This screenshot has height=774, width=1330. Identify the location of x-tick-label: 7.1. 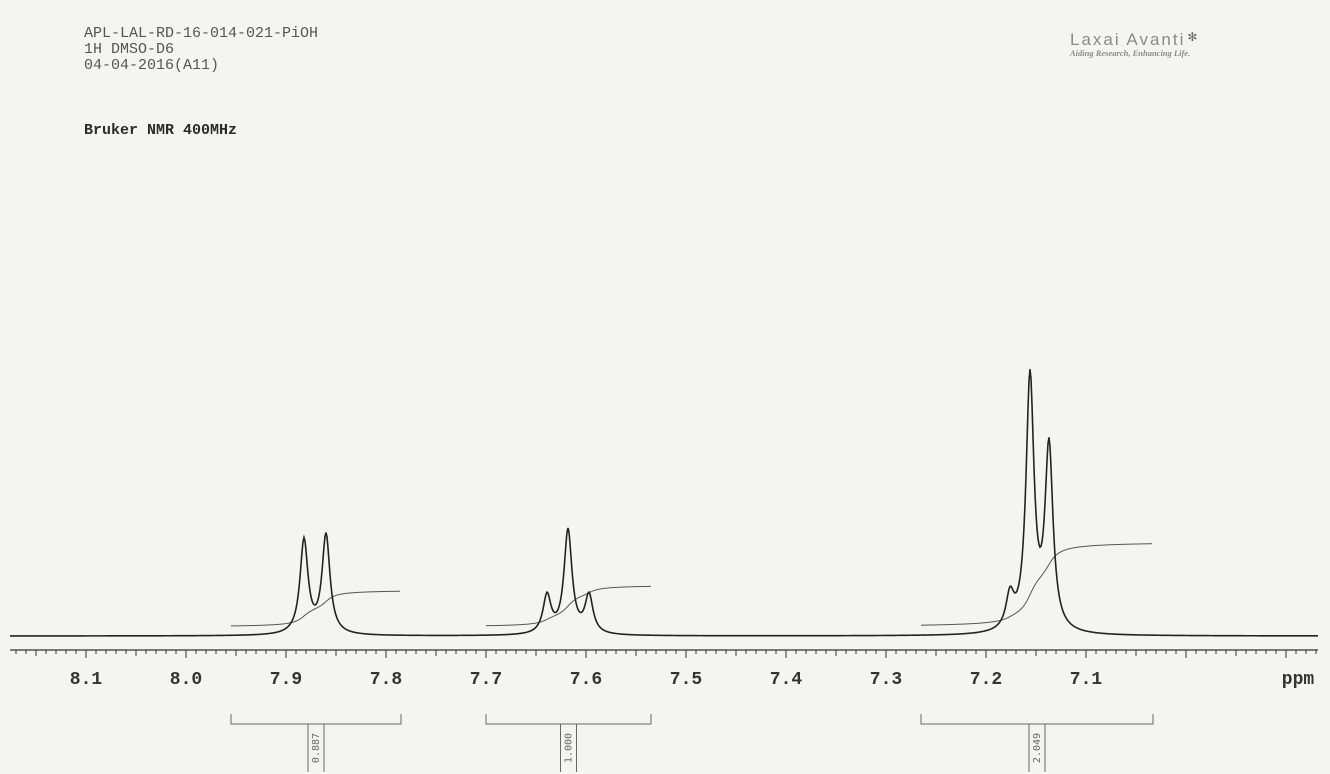
(1086, 680).